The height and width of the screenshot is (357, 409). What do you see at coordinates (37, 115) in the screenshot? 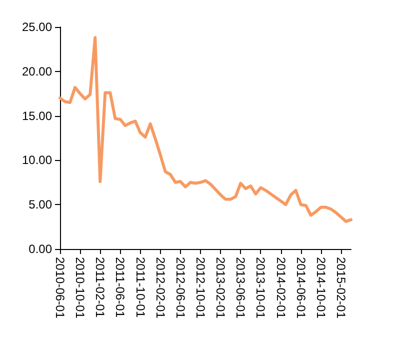
I see `y-tick-label: 15.00` at bounding box center [37, 115].